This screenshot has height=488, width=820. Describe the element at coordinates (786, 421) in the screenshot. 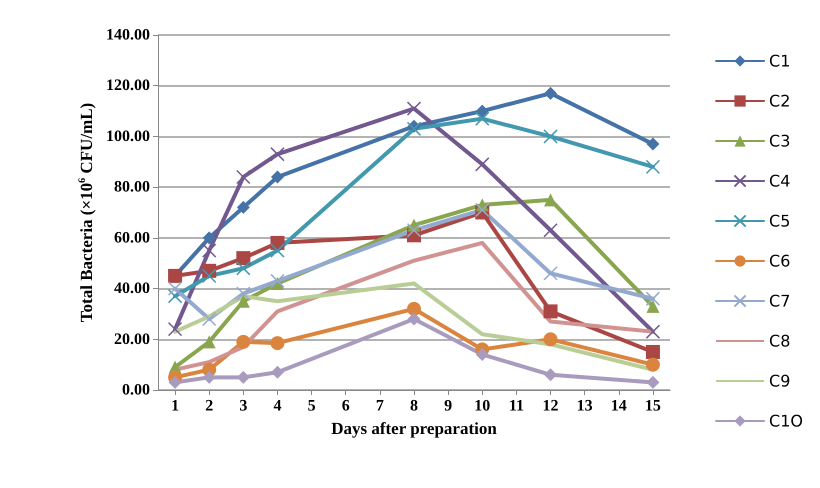

I see `legend-label: C1O` at that location.